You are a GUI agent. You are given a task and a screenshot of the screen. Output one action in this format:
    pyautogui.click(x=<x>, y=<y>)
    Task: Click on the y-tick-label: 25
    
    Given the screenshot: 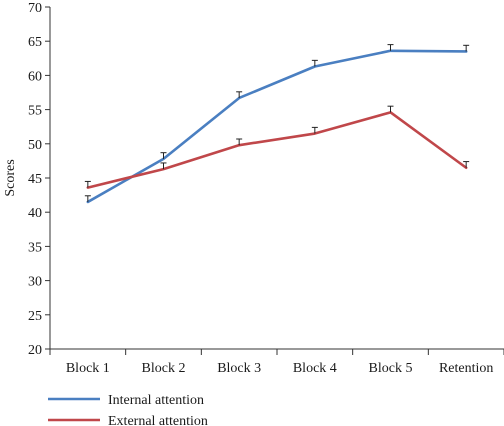 What is the action you would take?
    pyautogui.click(x=35, y=316)
    